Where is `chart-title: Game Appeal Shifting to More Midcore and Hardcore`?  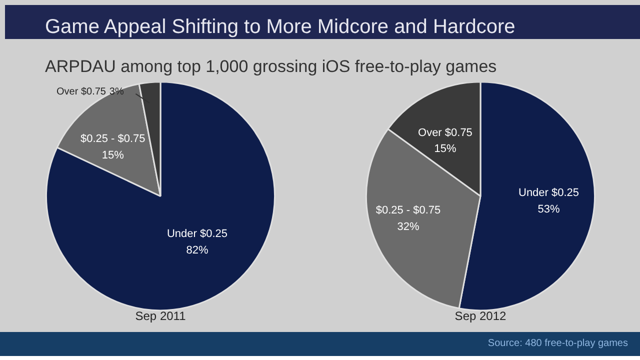
chart-title: Game Appeal Shifting to More Midcore and Hardcore is located at coordinates (280, 27).